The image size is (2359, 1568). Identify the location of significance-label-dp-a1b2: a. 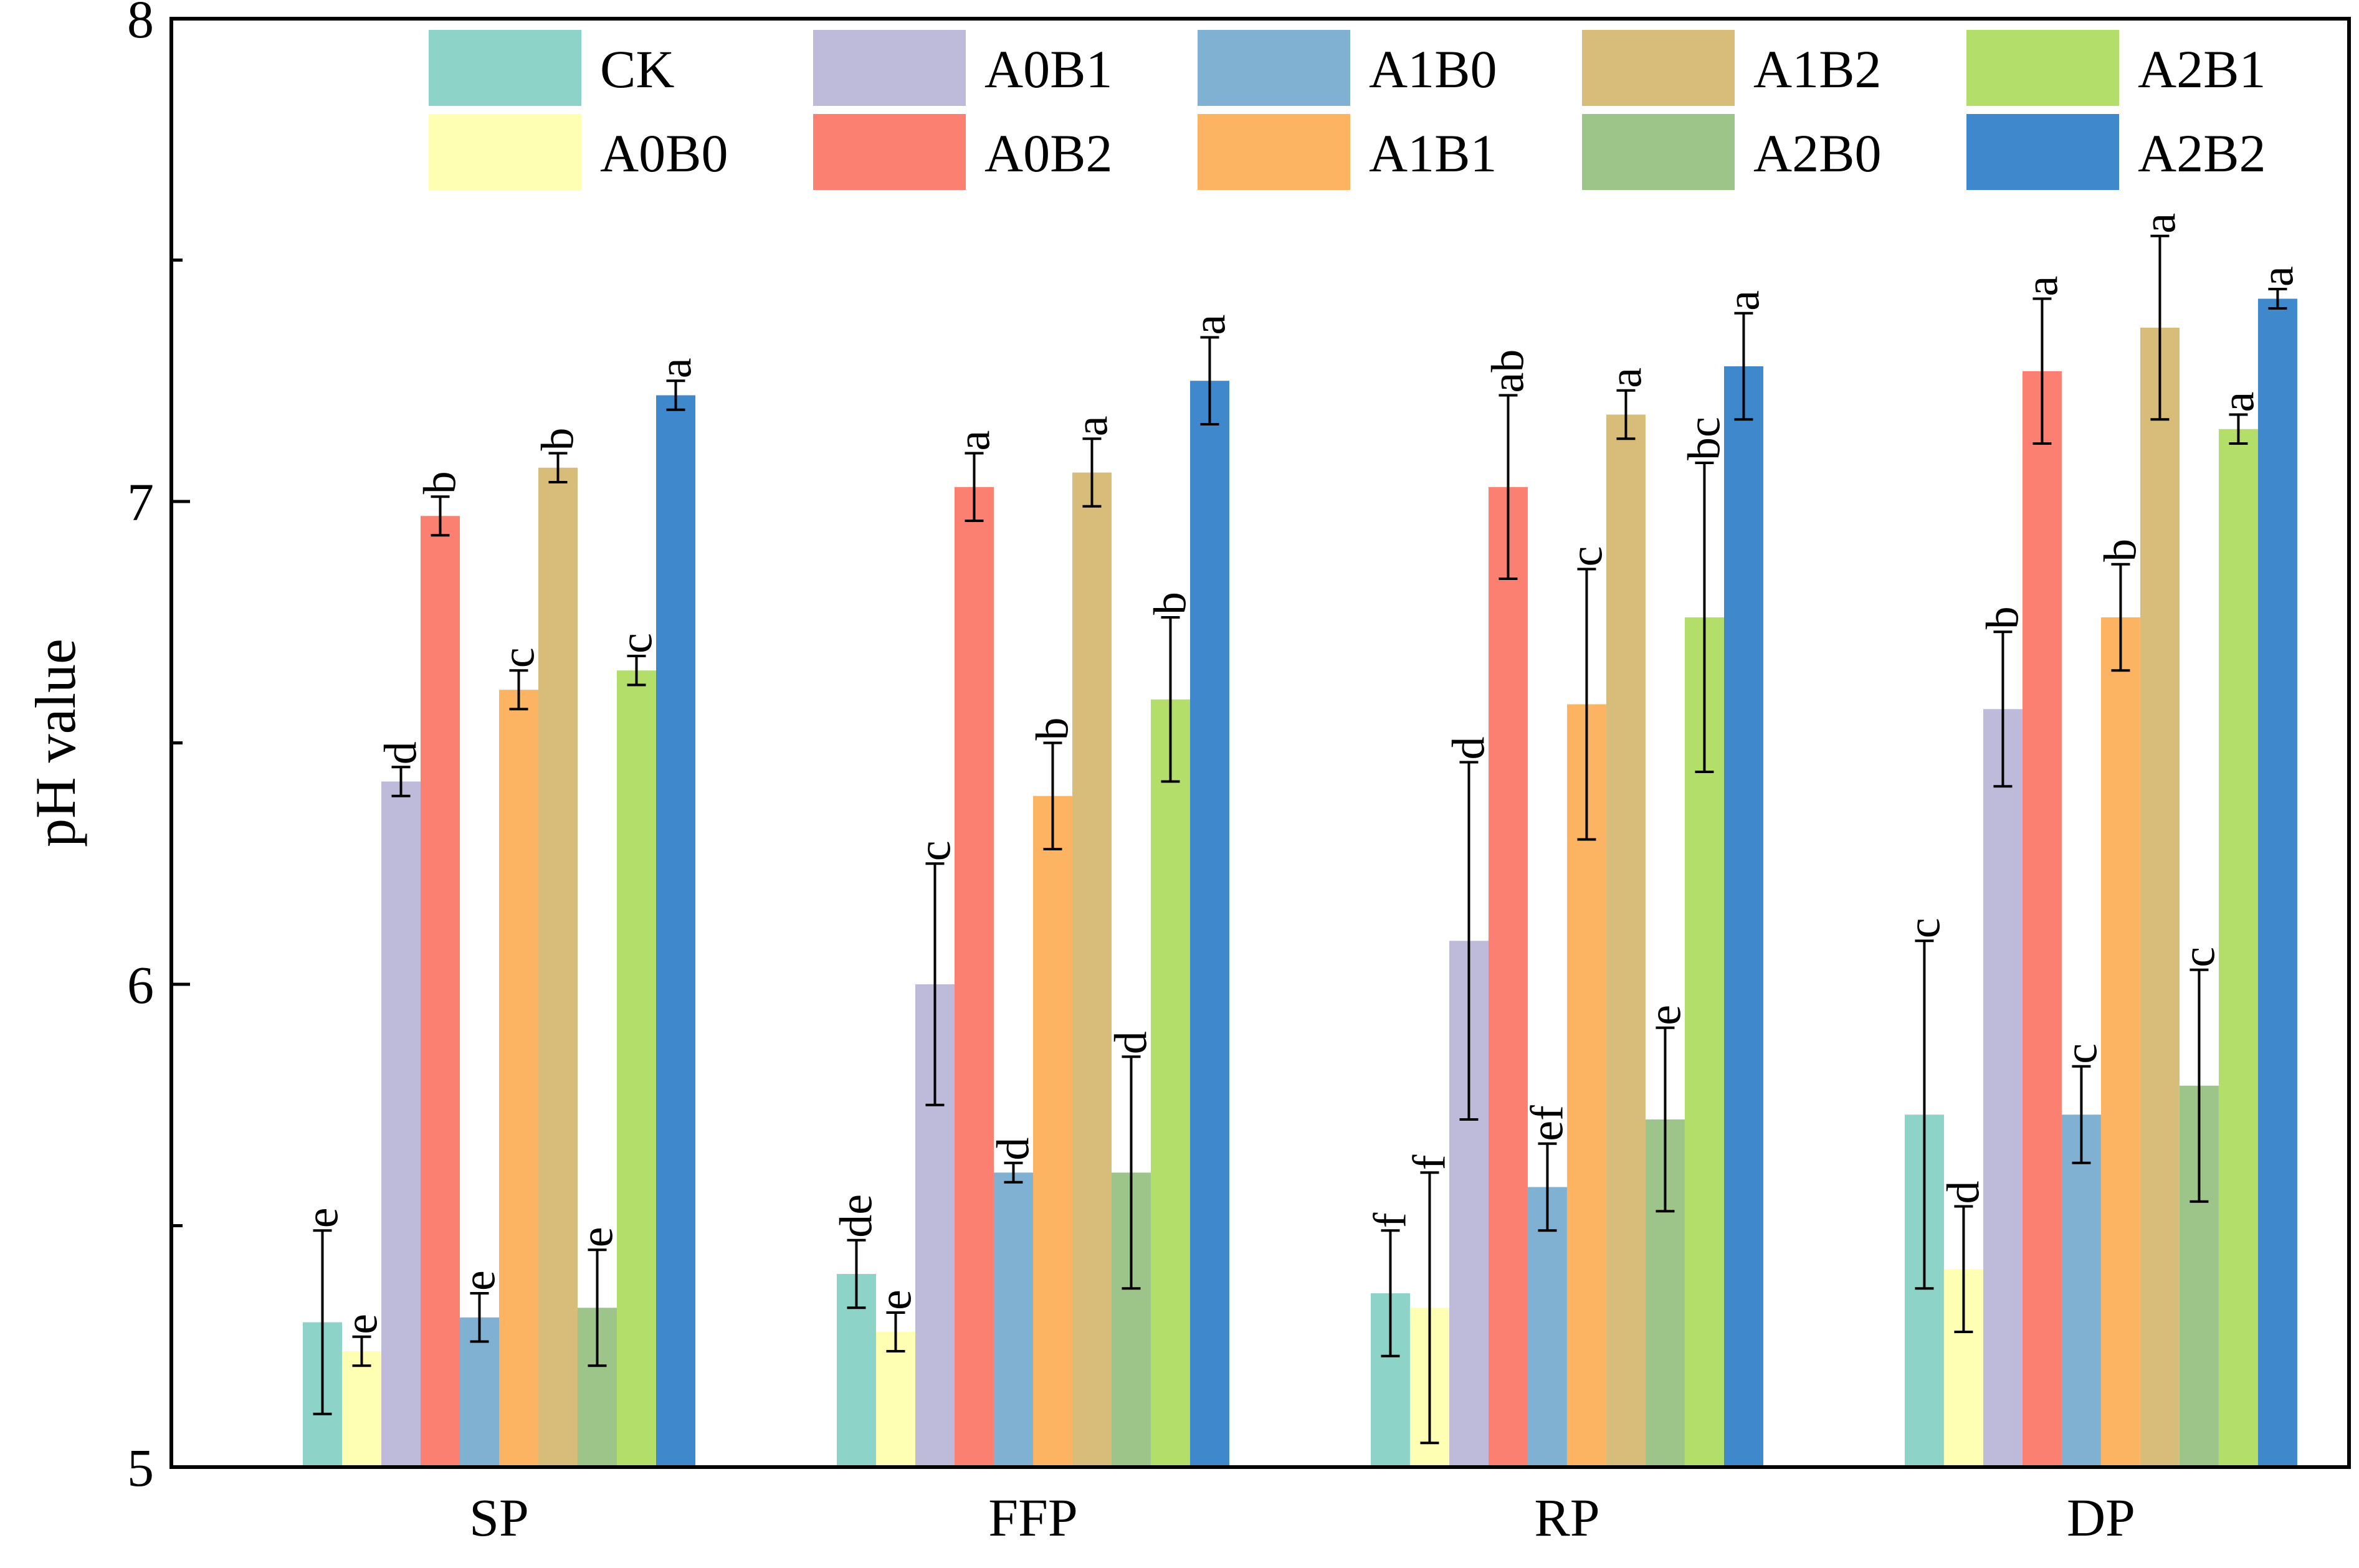
(2159, 224).